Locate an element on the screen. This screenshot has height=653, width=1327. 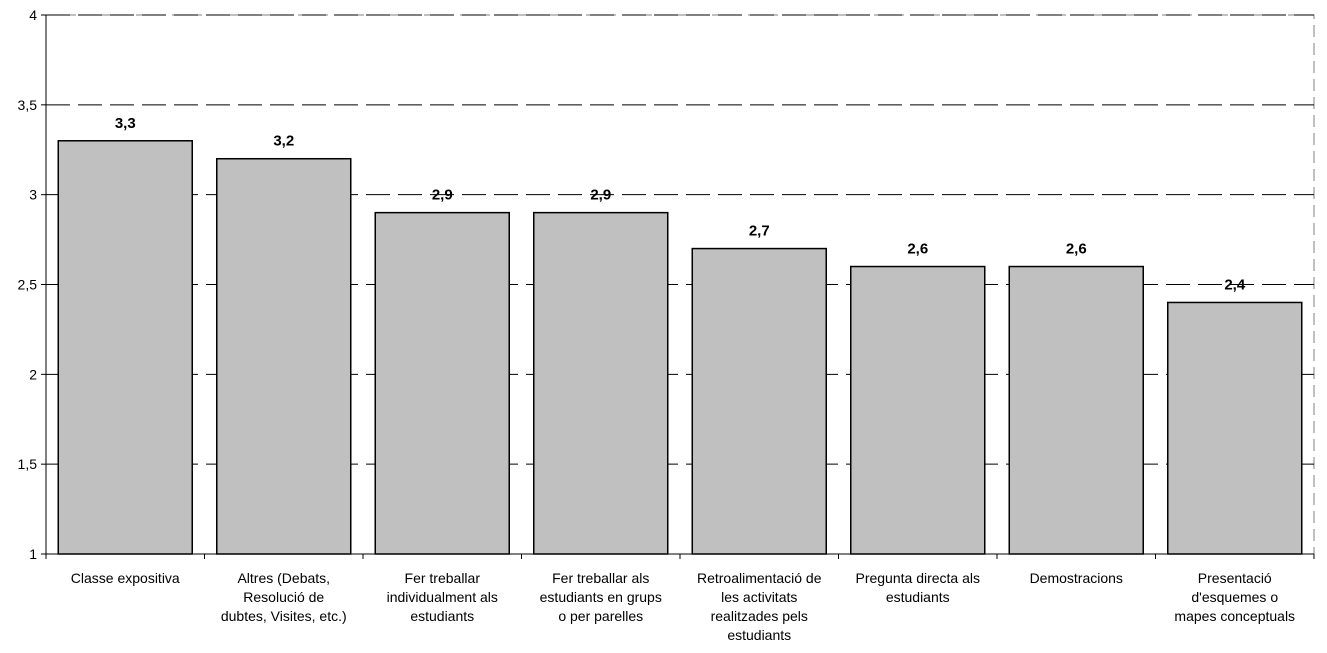
y-tick-label: 3 is located at coordinates (33, 195).